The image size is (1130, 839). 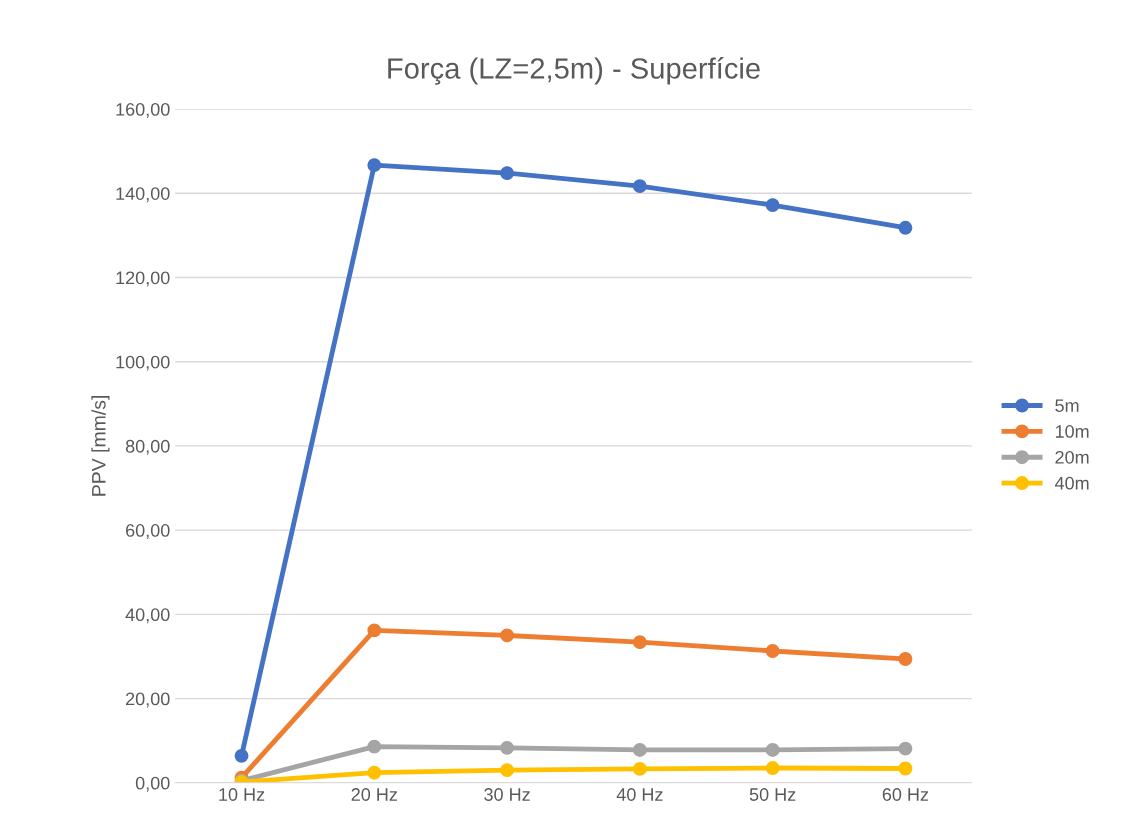 I want to click on y-tick-label: 80,00, so click(x=147, y=447).